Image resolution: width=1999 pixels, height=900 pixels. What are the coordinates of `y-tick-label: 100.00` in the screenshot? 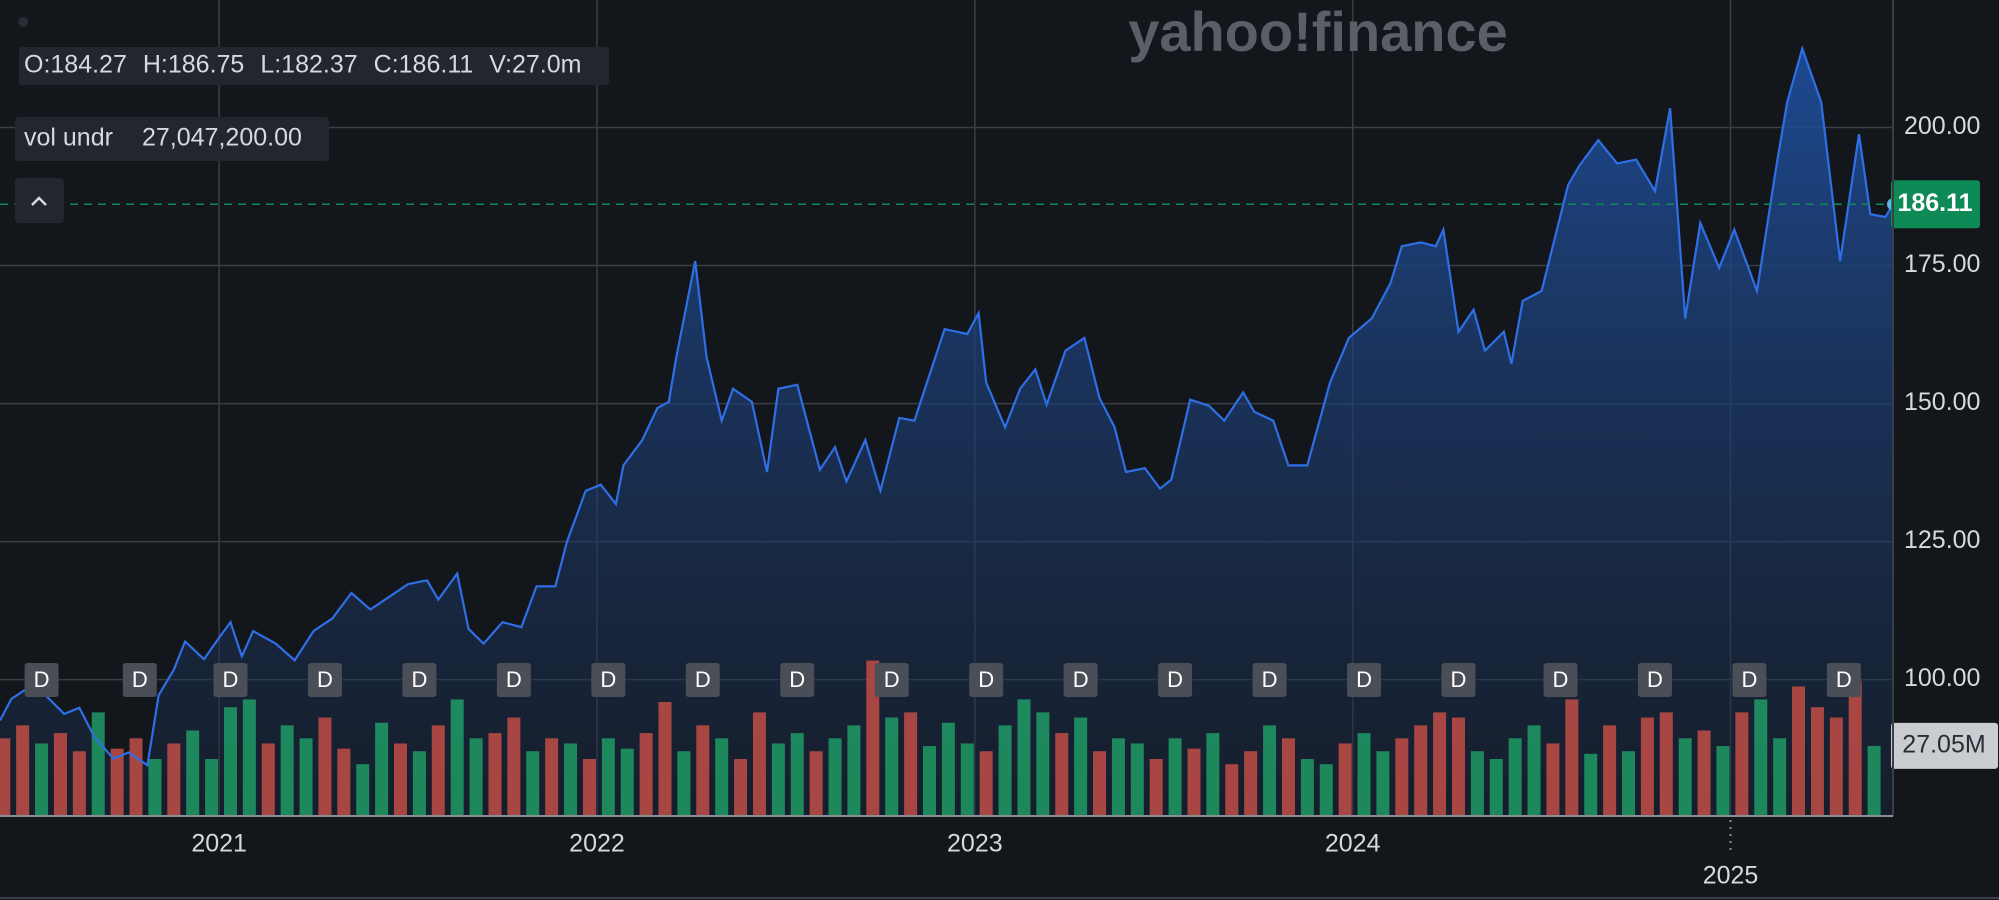 It's located at (1942, 678).